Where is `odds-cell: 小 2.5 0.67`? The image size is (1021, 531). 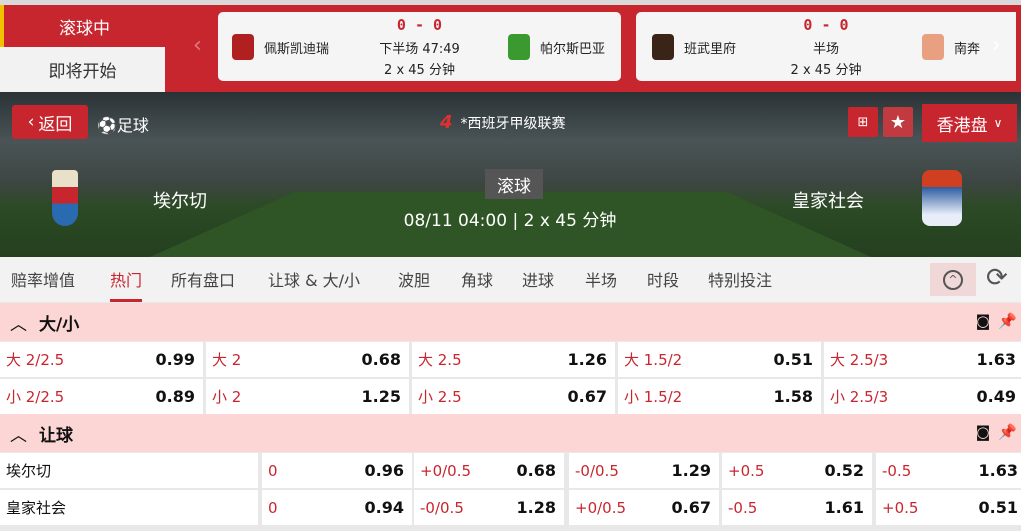
odds-cell: 小 2.5 0.67 is located at coordinates (513, 396).